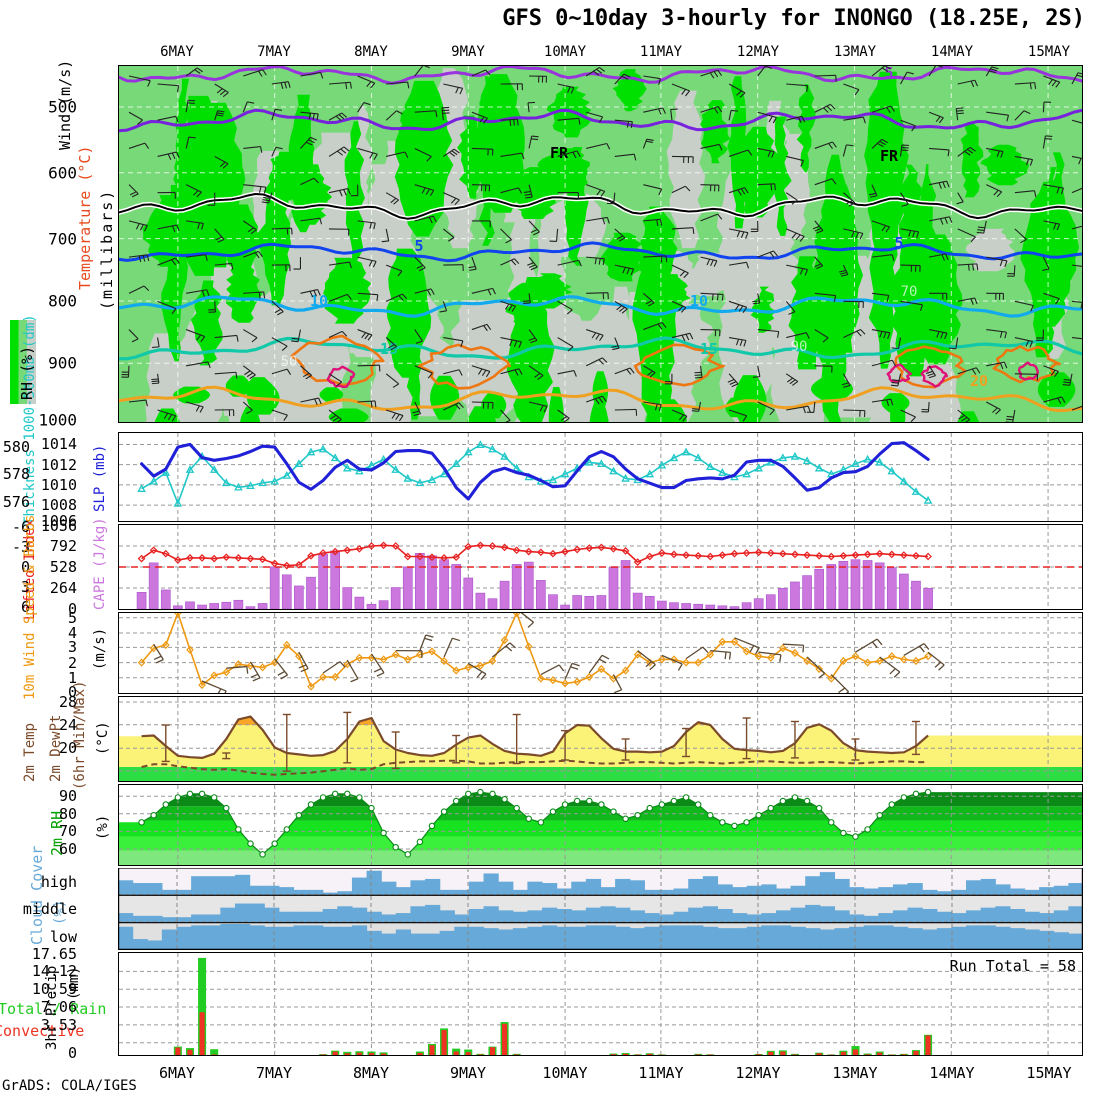  I want to click on panel-rh-2m, so click(600, 825).